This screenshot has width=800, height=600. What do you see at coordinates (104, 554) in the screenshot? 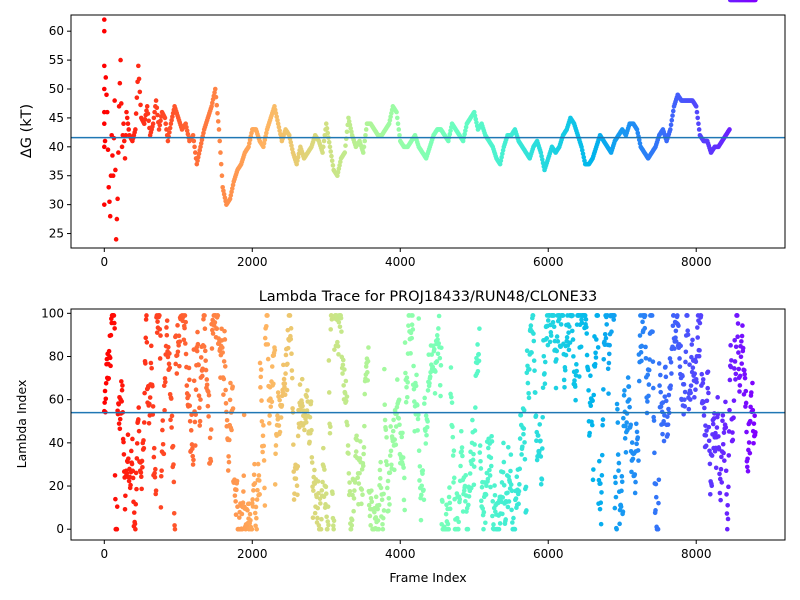
I see `x-tick-label: 0` at bounding box center [104, 554].